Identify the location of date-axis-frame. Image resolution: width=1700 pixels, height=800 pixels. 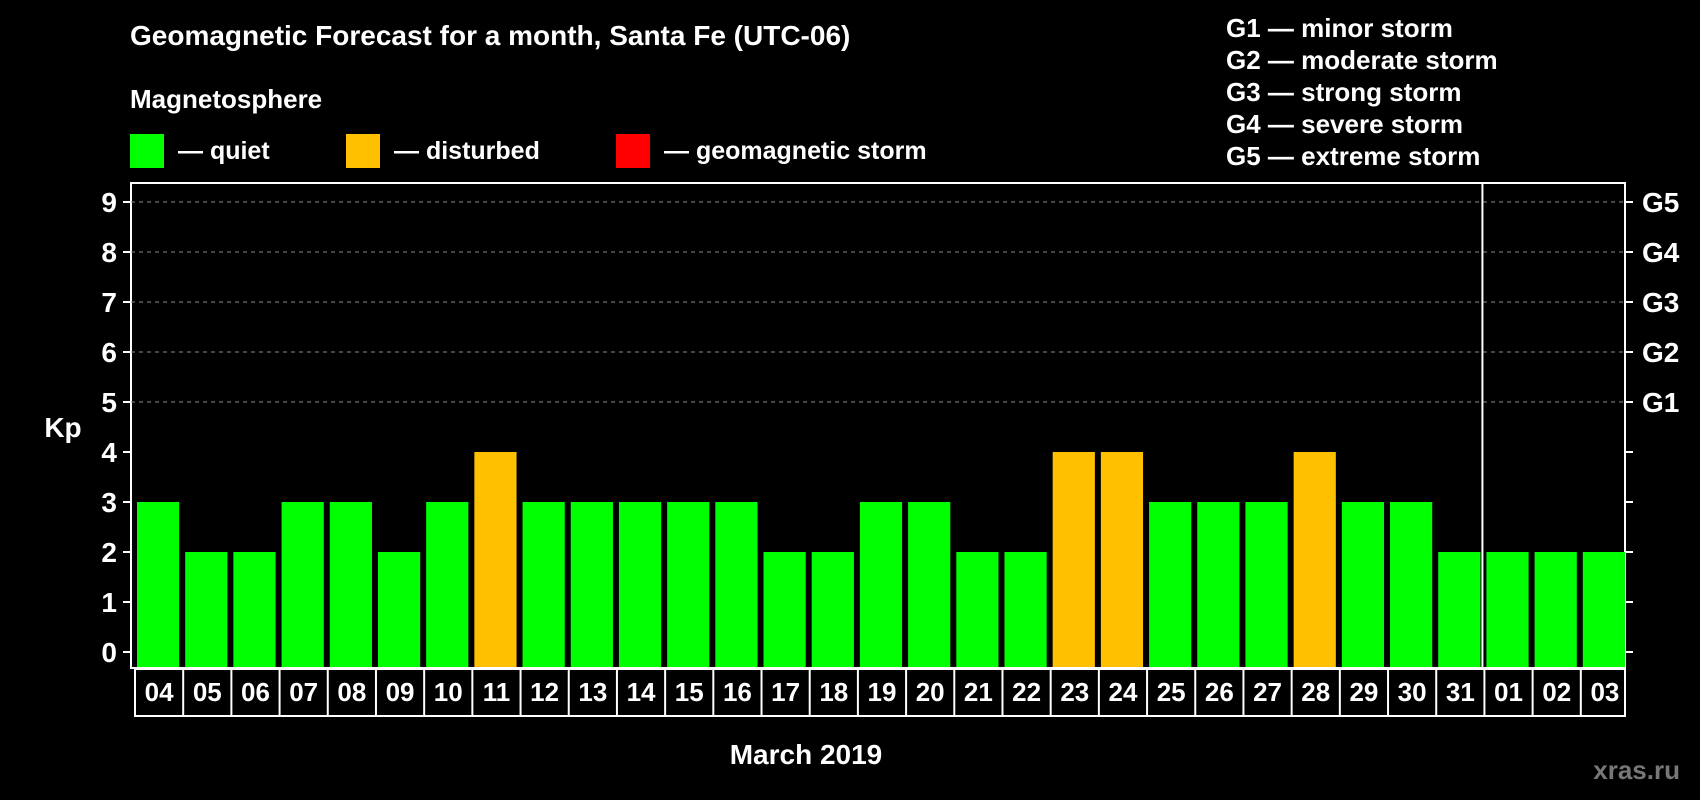
(880, 692).